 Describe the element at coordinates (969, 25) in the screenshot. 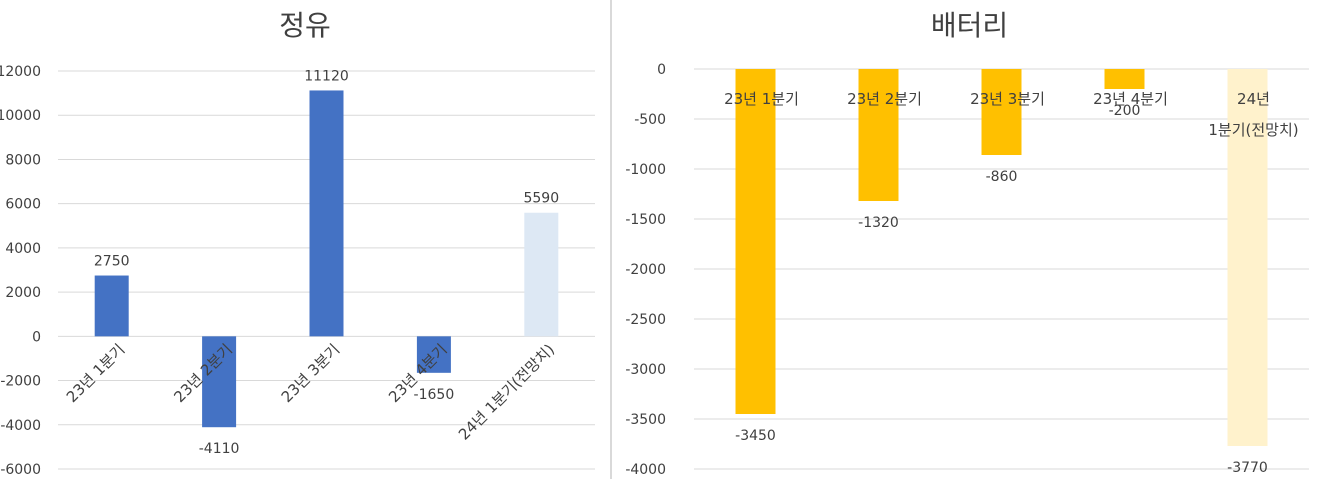

I see `chart-title: 배터리` at that location.